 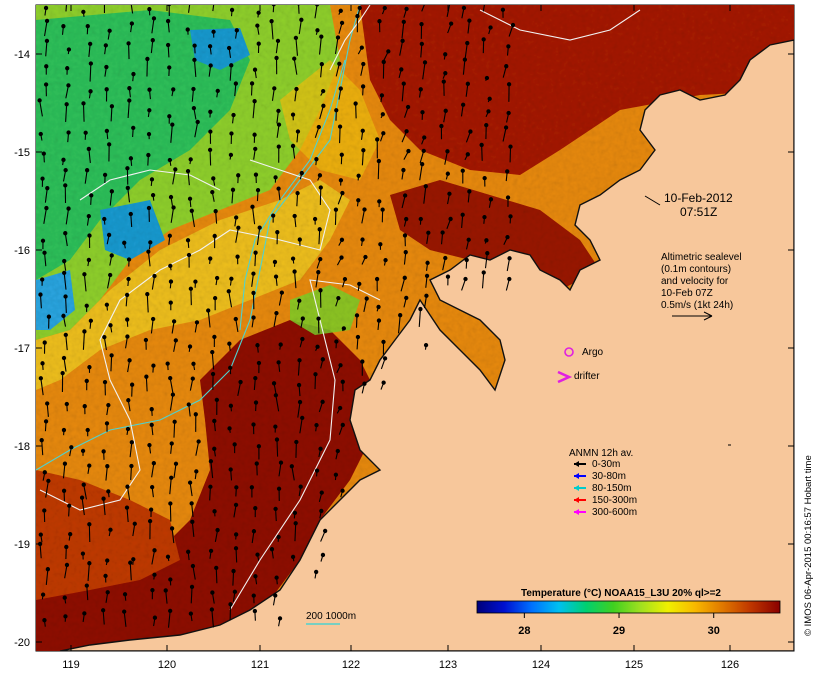 What do you see at coordinates (606, 464) in the screenshot?
I see `anmn-legend-label: 0-30m` at bounding box center [606, 464].